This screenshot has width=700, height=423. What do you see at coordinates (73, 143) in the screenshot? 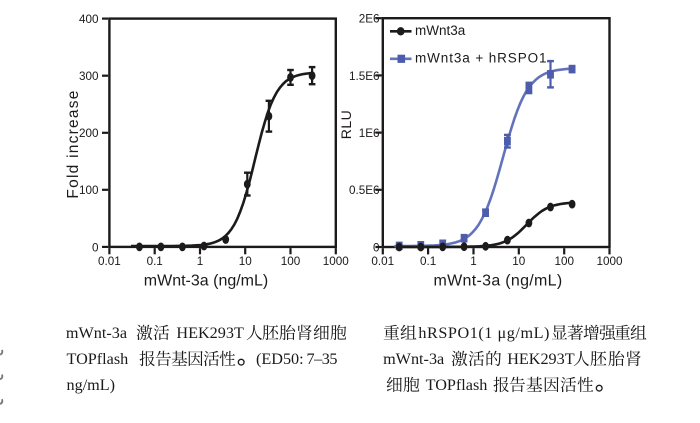
I see `svg-text: Fold increase` at bounding box center [73, 143].